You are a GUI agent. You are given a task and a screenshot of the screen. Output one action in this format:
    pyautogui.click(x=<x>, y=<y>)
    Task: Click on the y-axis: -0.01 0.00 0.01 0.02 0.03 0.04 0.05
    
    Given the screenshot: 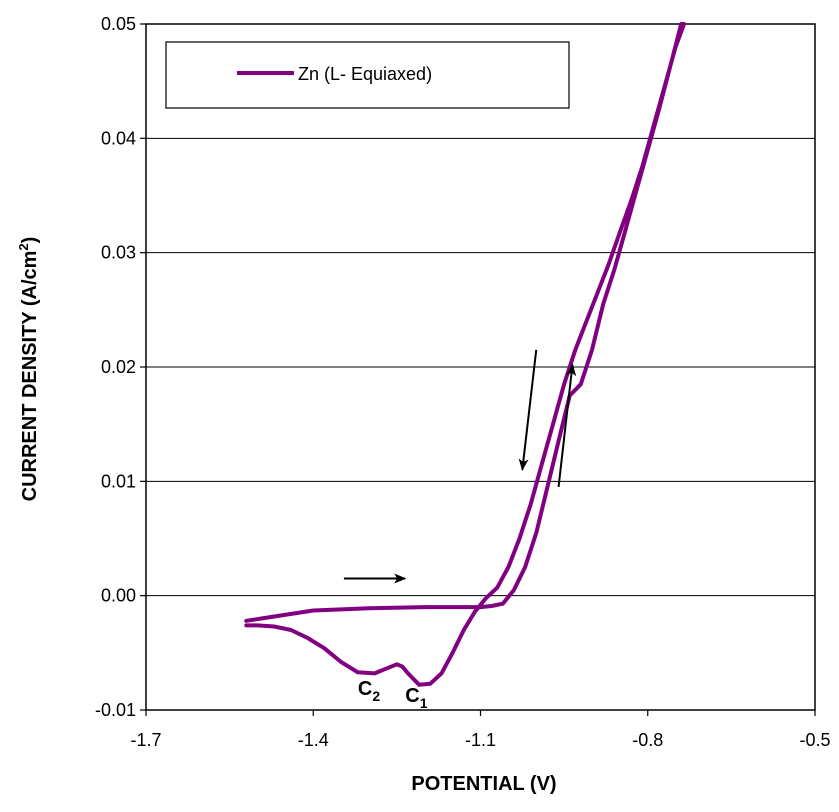 What is the action you would take?
    pyautogui.click(x=120, y=367)
    